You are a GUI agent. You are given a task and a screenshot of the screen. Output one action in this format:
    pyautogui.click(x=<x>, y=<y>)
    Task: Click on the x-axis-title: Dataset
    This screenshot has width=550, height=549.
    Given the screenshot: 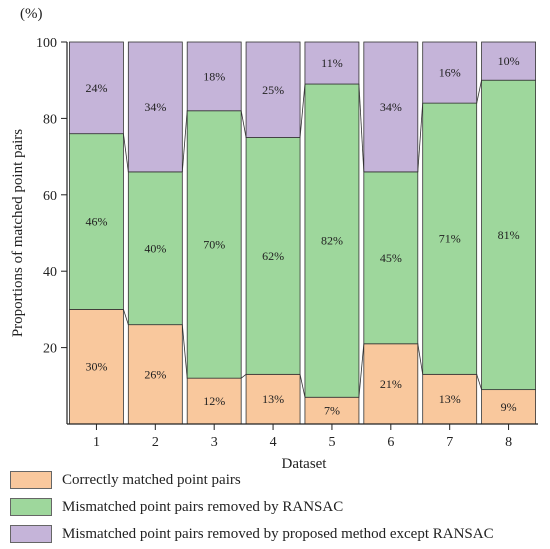 What is the action you would take?
    pyautogui.click(x=305, y=464)
    